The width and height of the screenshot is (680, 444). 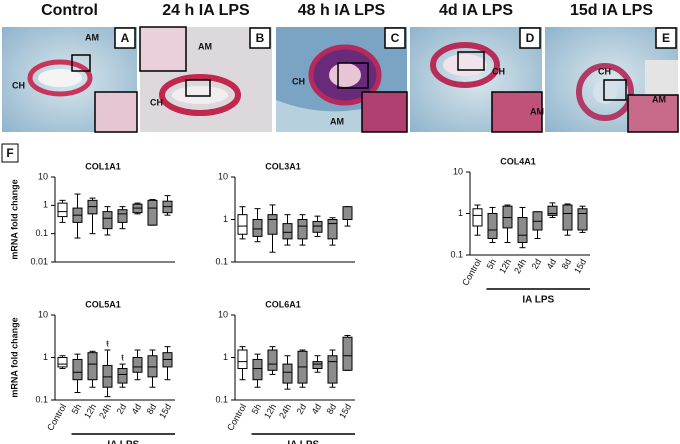 What do you see at coordinates (611, 10) in the screenshot?
I see `panel-title: 15d IA LPS` at bounding box center [611, 10].